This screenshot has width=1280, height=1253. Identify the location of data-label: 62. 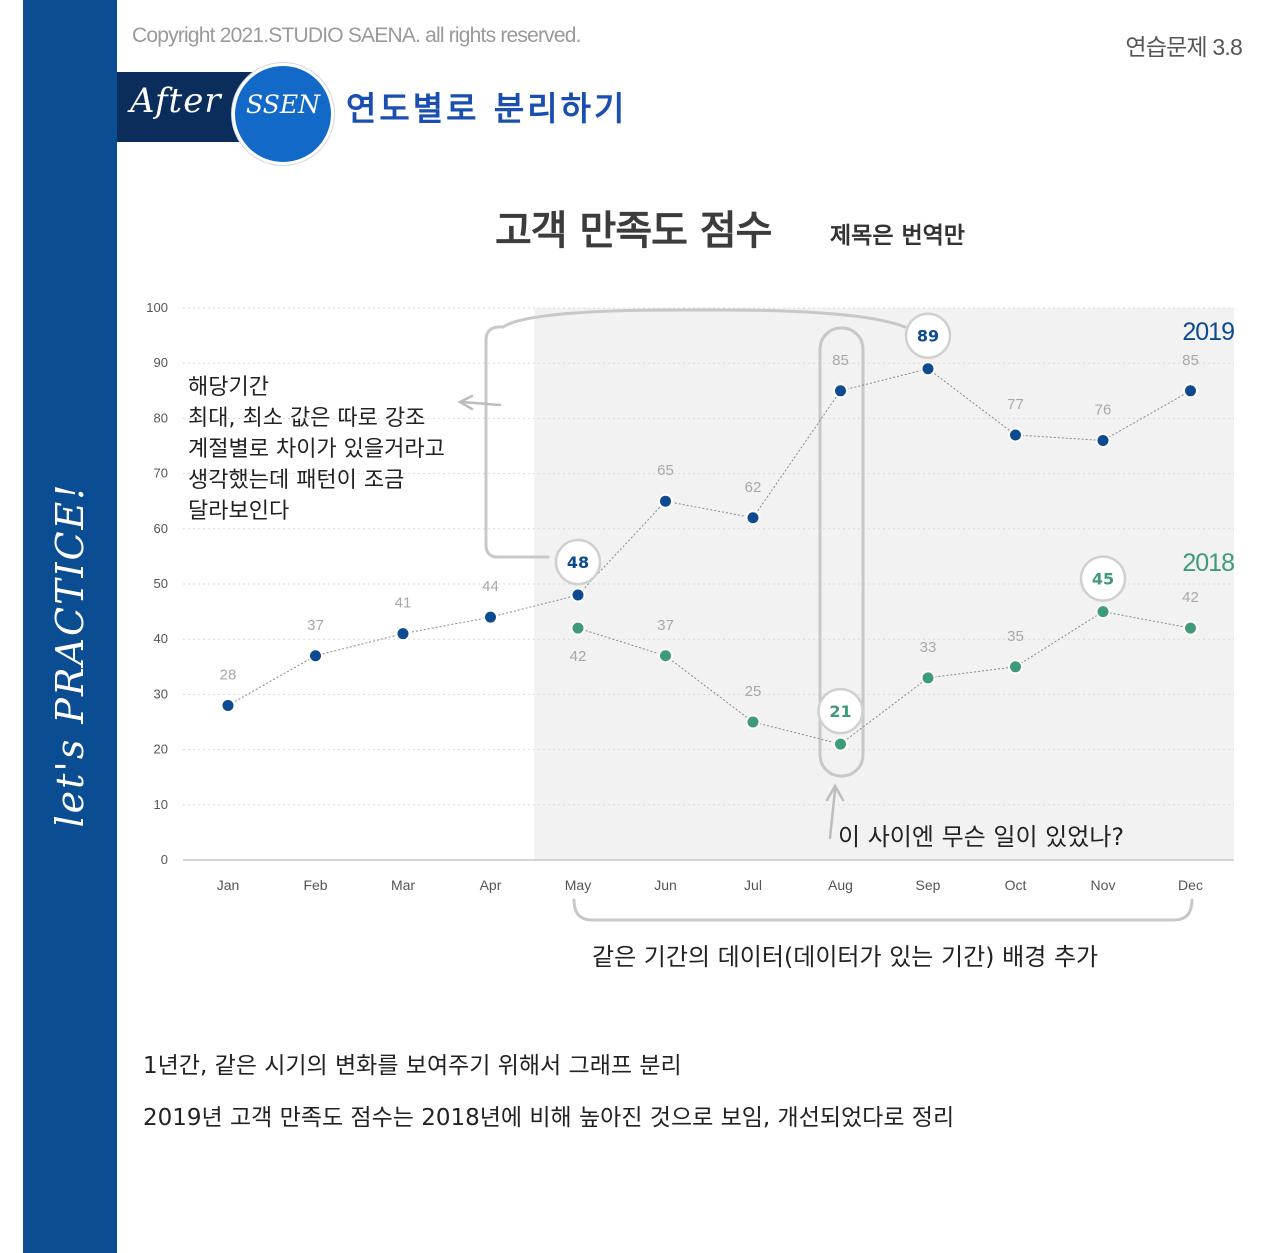
(753, 487).